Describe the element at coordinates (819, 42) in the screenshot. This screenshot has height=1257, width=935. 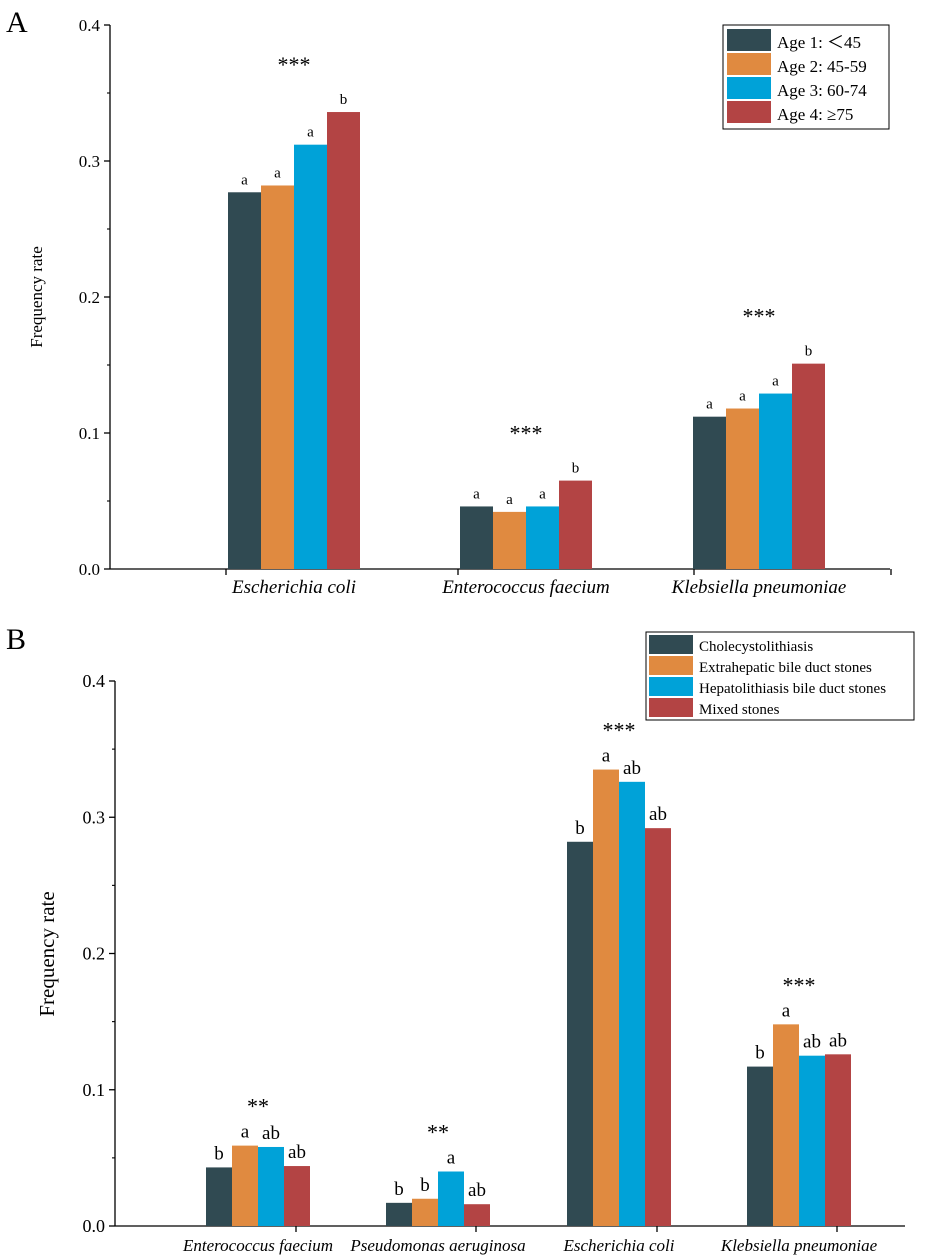
I see `legend-label: Age 1: ＜45` at that location.